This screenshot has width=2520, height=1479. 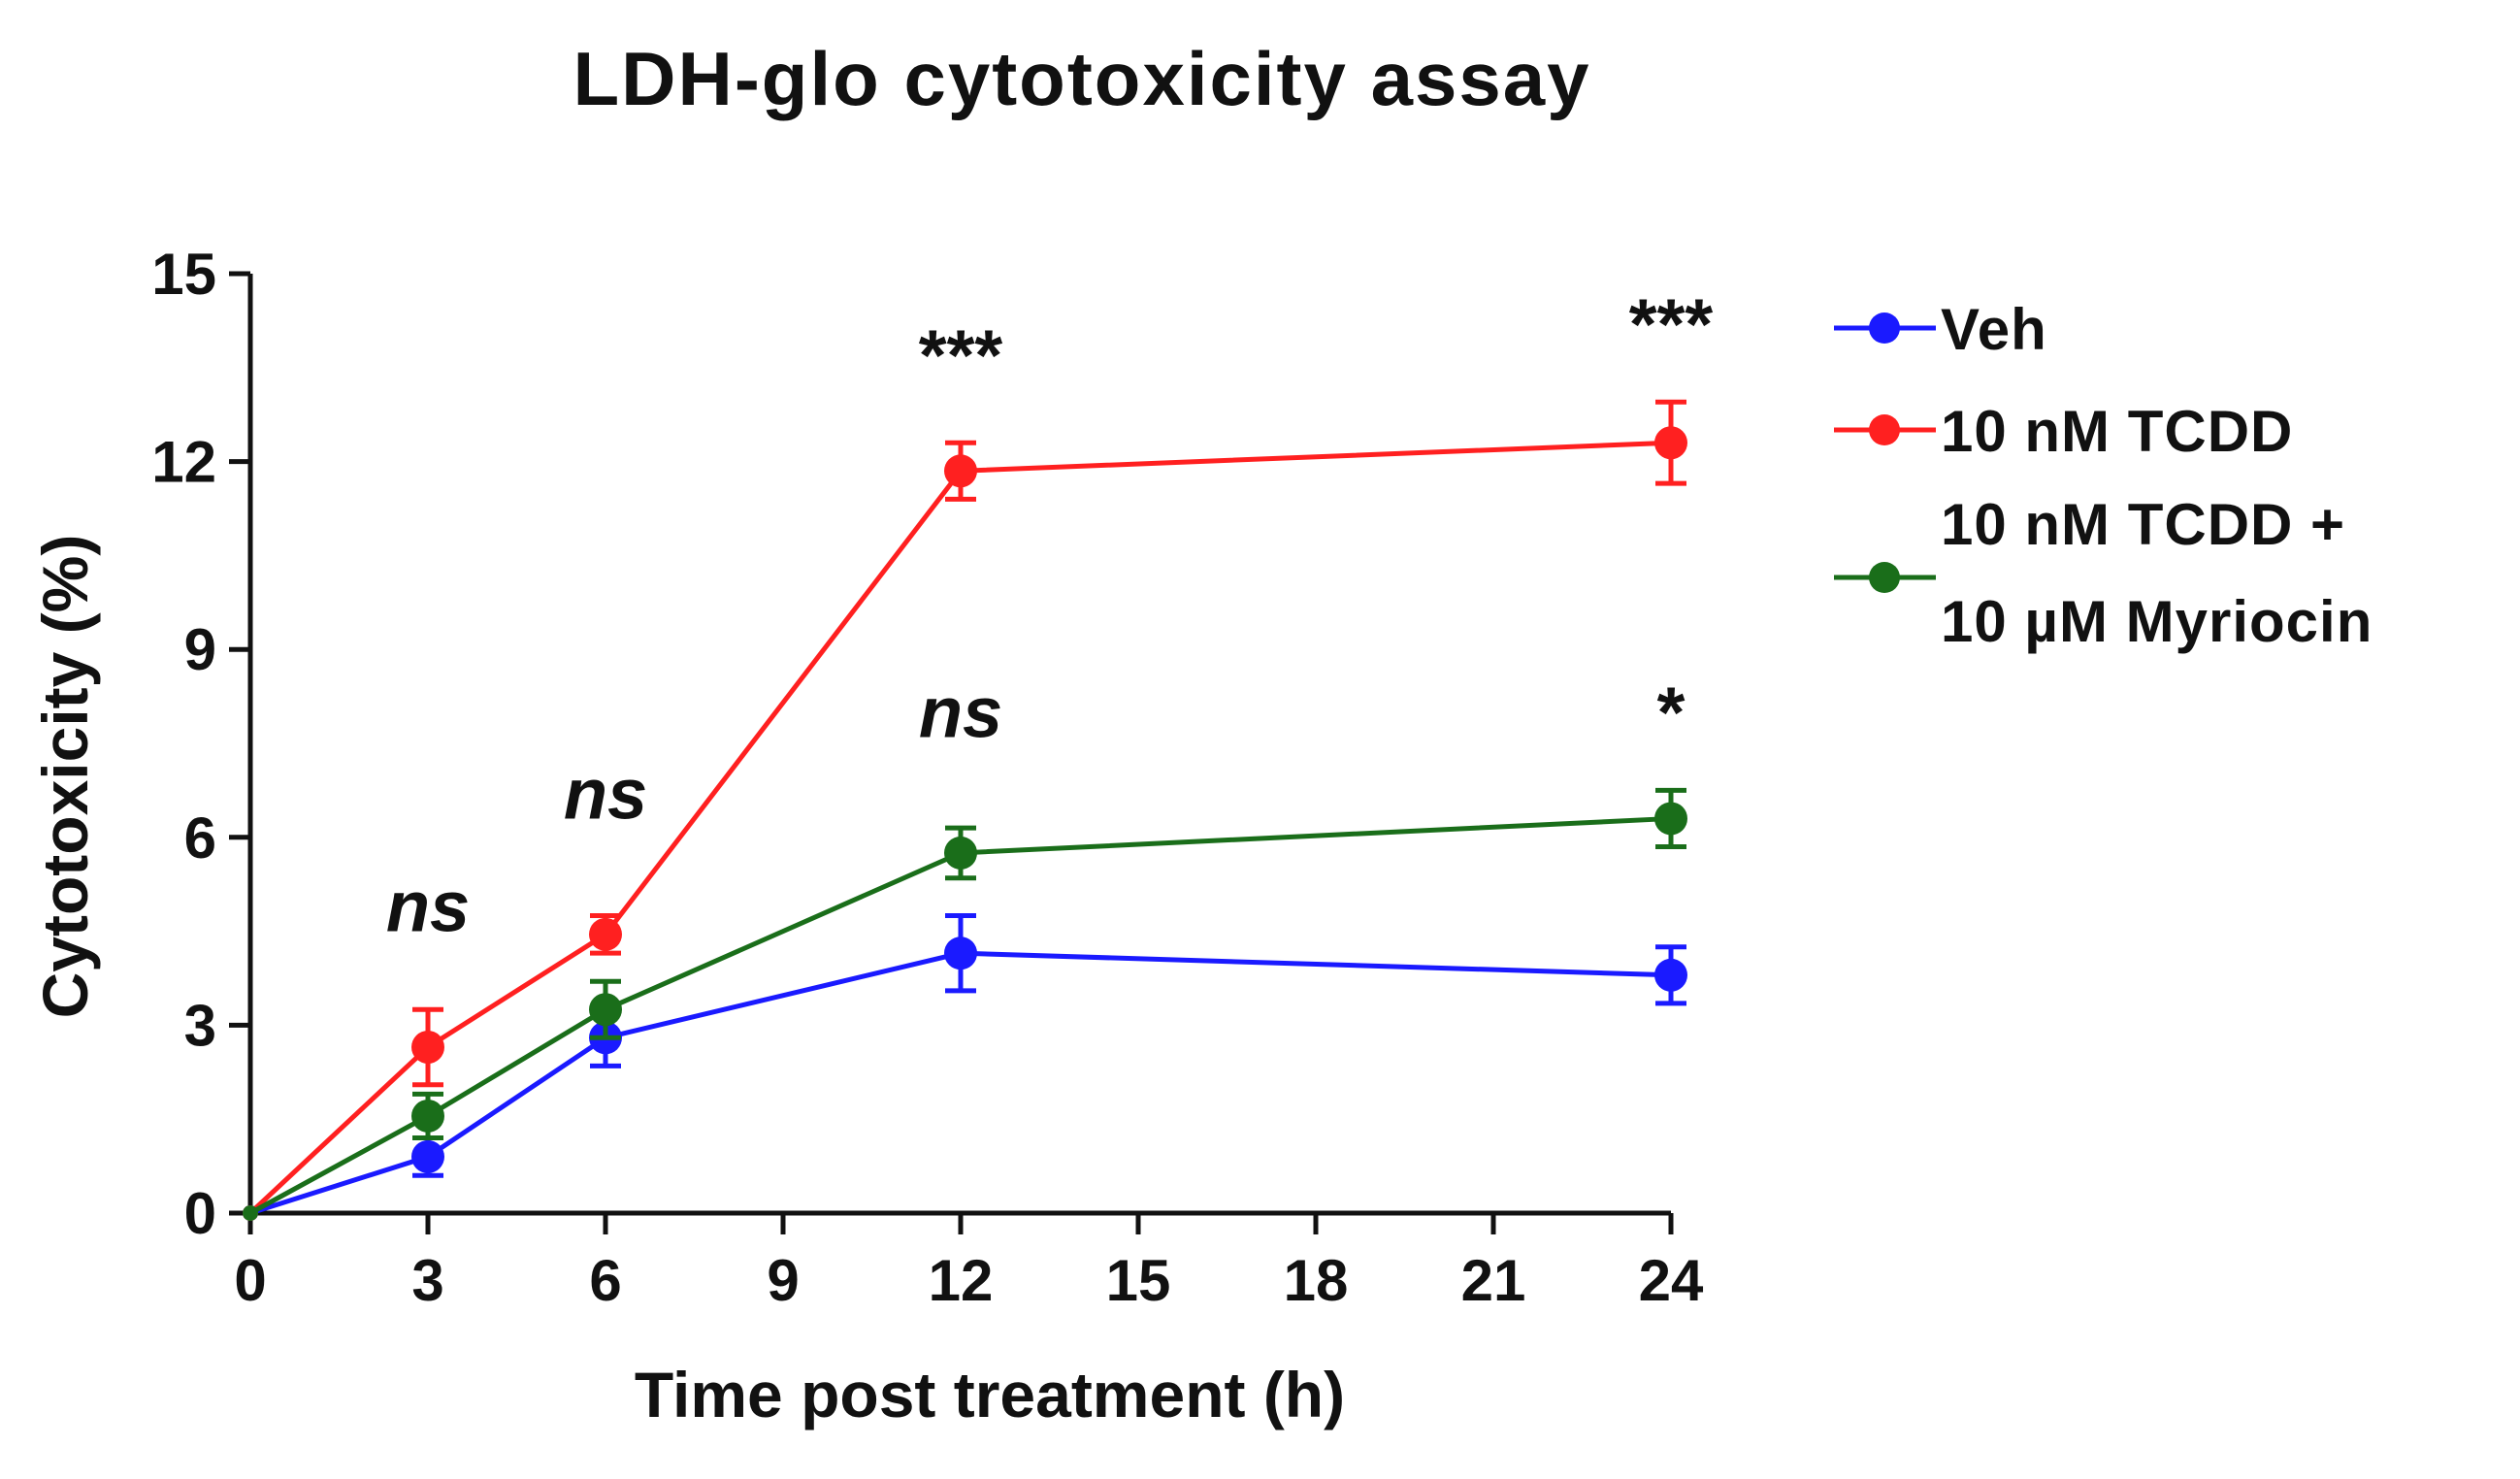 I want to click on legend: Veh 10 nM TCDD 10 nM TCDD + 10 µM Myriocin, so click(x=2103, y=475).